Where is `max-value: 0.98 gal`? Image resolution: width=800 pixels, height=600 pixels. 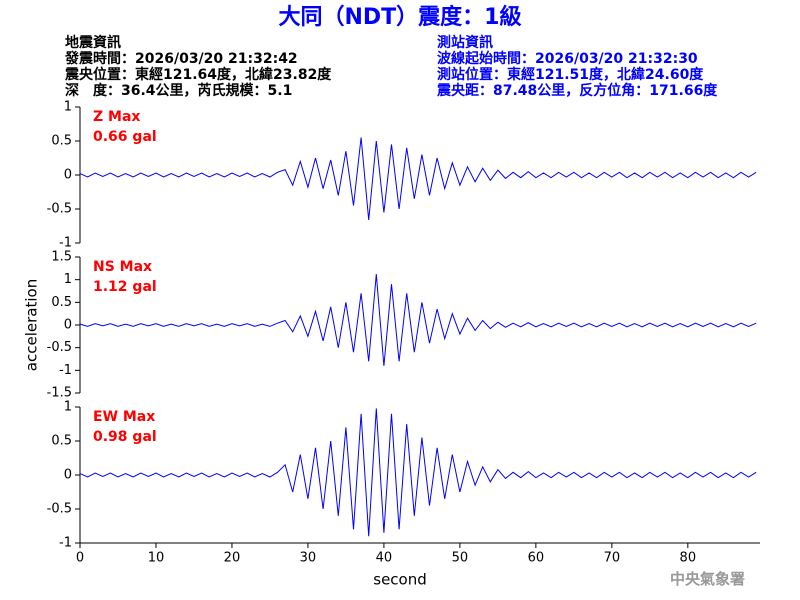
max-value: 0.98 gal is located at coordinates (125, 437).